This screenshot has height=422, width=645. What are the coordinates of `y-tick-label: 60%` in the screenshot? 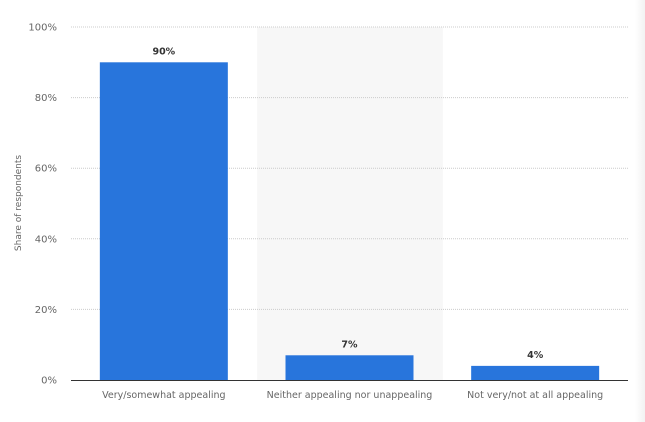 It's located at (46, 169).